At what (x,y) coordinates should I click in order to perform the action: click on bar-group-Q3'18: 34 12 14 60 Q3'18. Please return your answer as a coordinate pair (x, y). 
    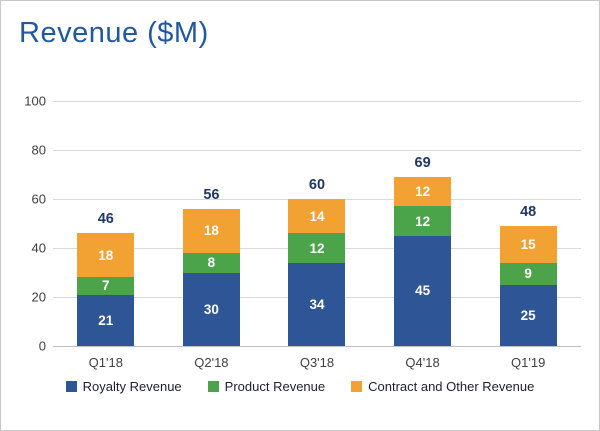
    Looking at the image, I should click on (317, 273).